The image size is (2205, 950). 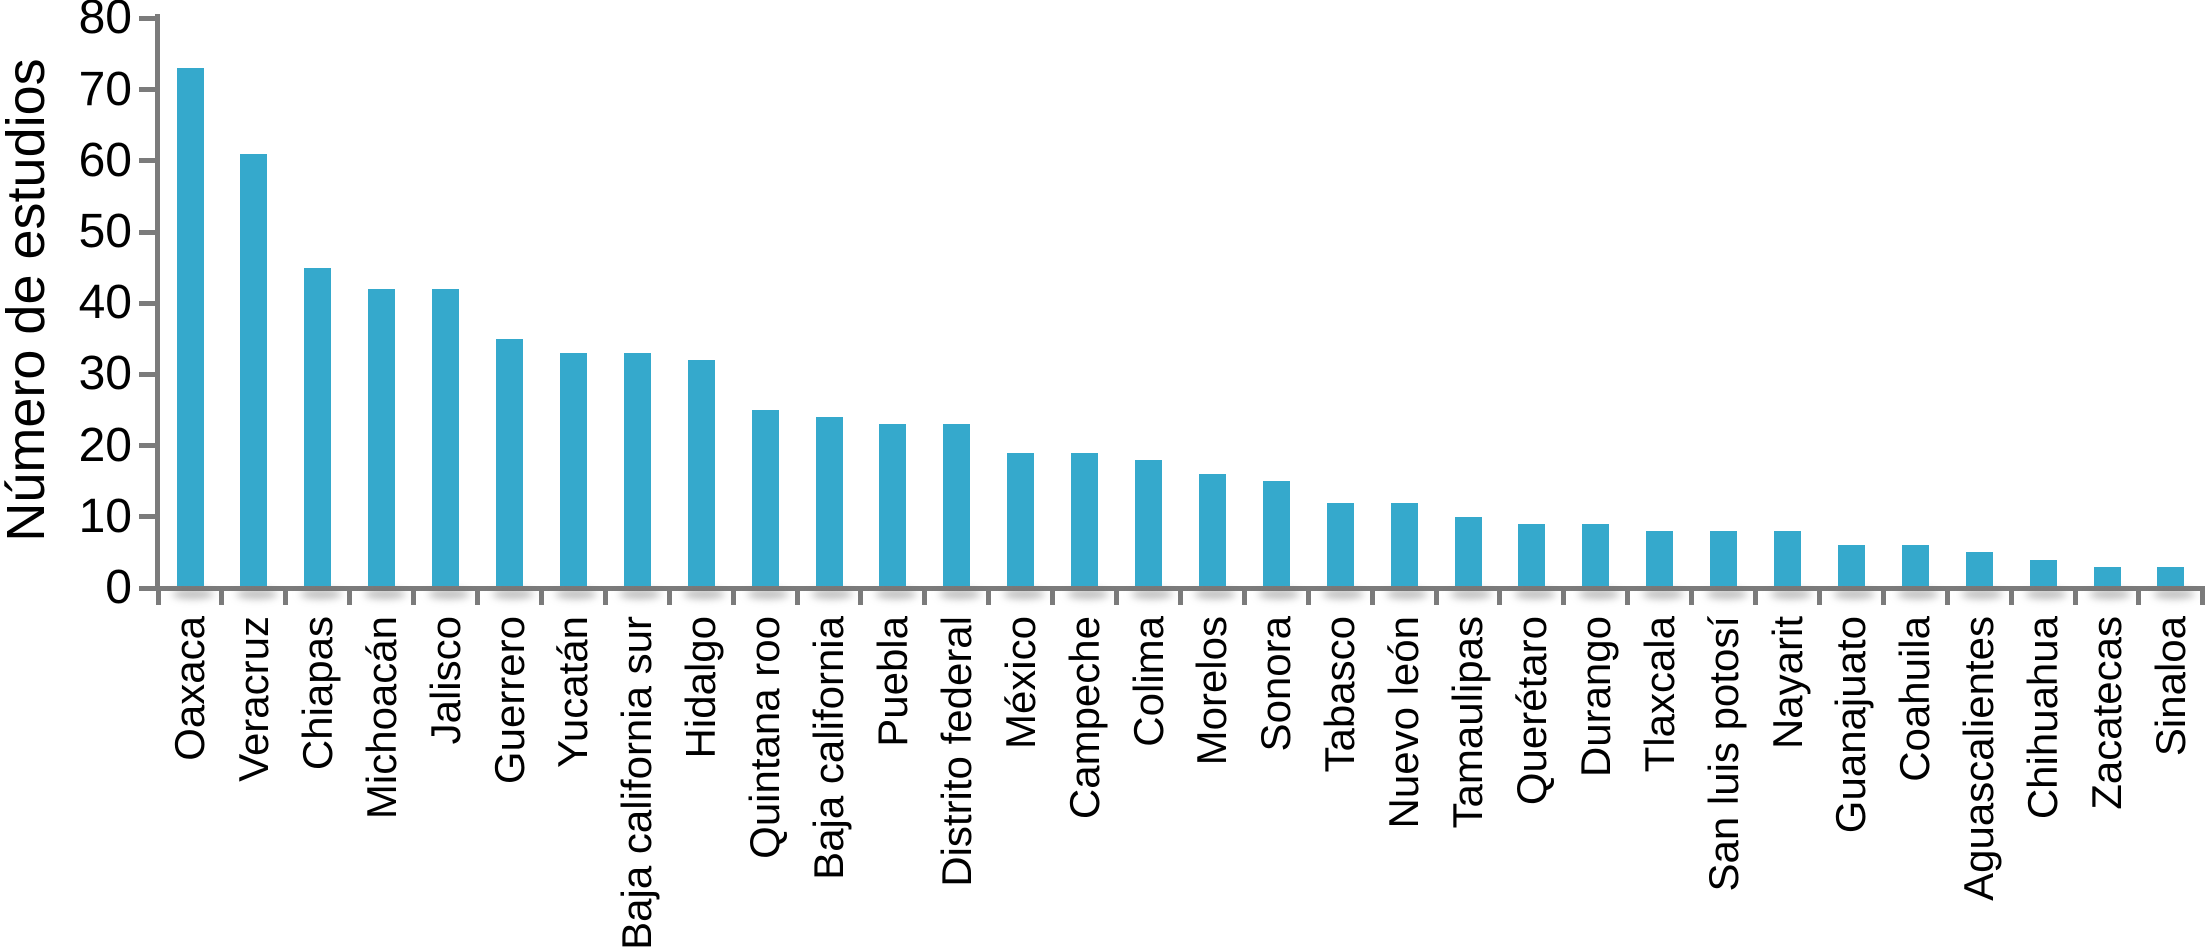 I want to click on x-label: Oaxaca, so click(x=189, y=688).